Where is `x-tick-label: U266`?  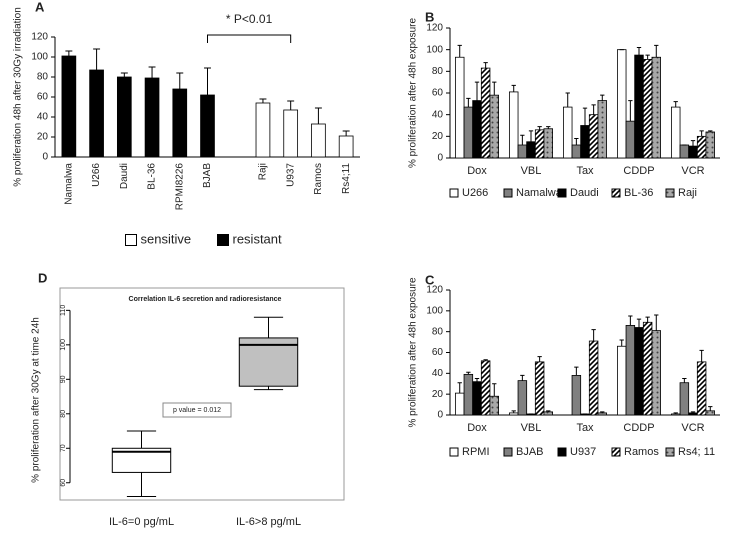
x-tick-label: U266 is located at coordinates (96, 175).